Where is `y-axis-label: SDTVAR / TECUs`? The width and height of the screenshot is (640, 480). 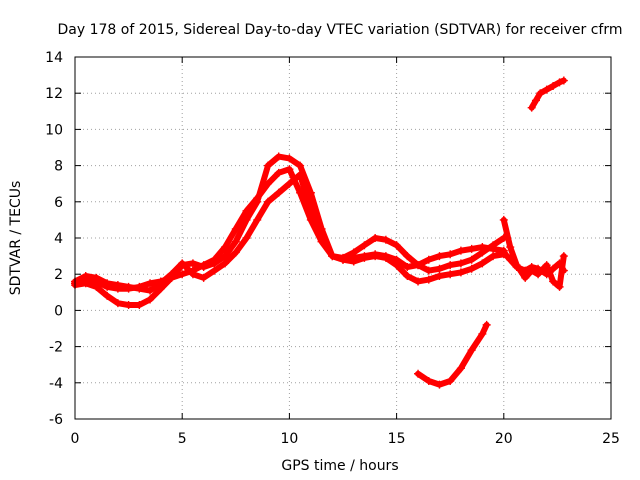 y-axis-label: SDTVAR / TECUs is located at coordinates (16, 238).